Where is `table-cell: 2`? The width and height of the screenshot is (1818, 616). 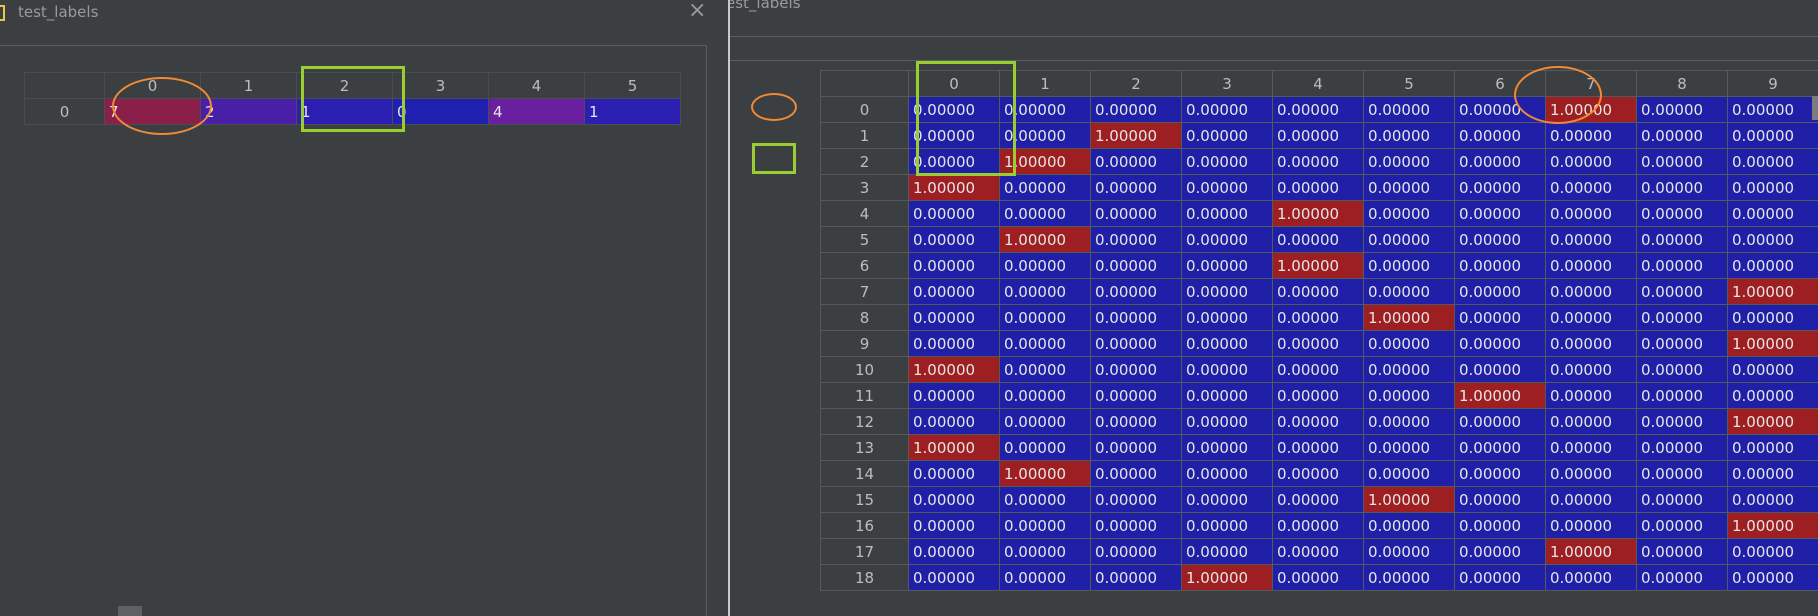 table-cell: 2 is located at coordinates (248, 111).